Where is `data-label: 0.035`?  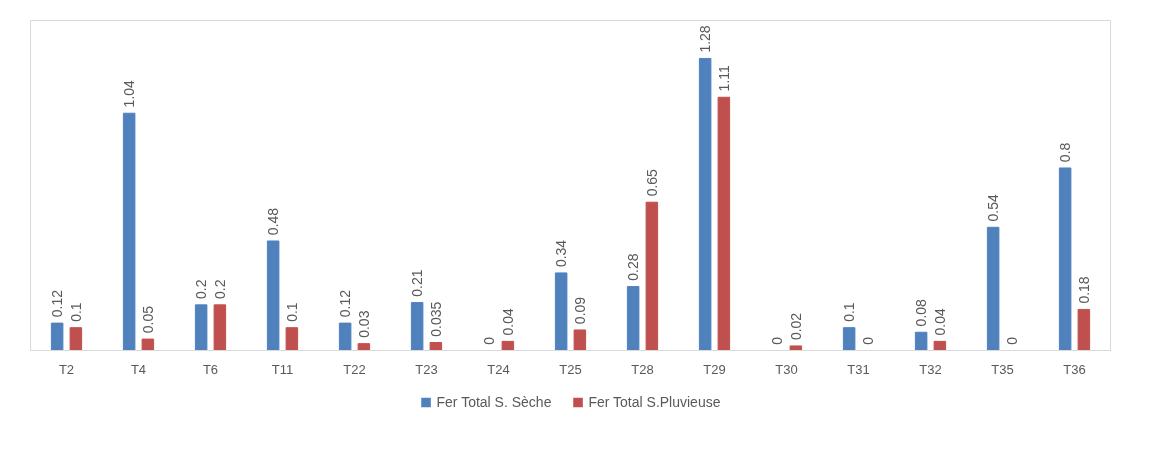
data-label: 0.035 is located at coordinates (435, 319).